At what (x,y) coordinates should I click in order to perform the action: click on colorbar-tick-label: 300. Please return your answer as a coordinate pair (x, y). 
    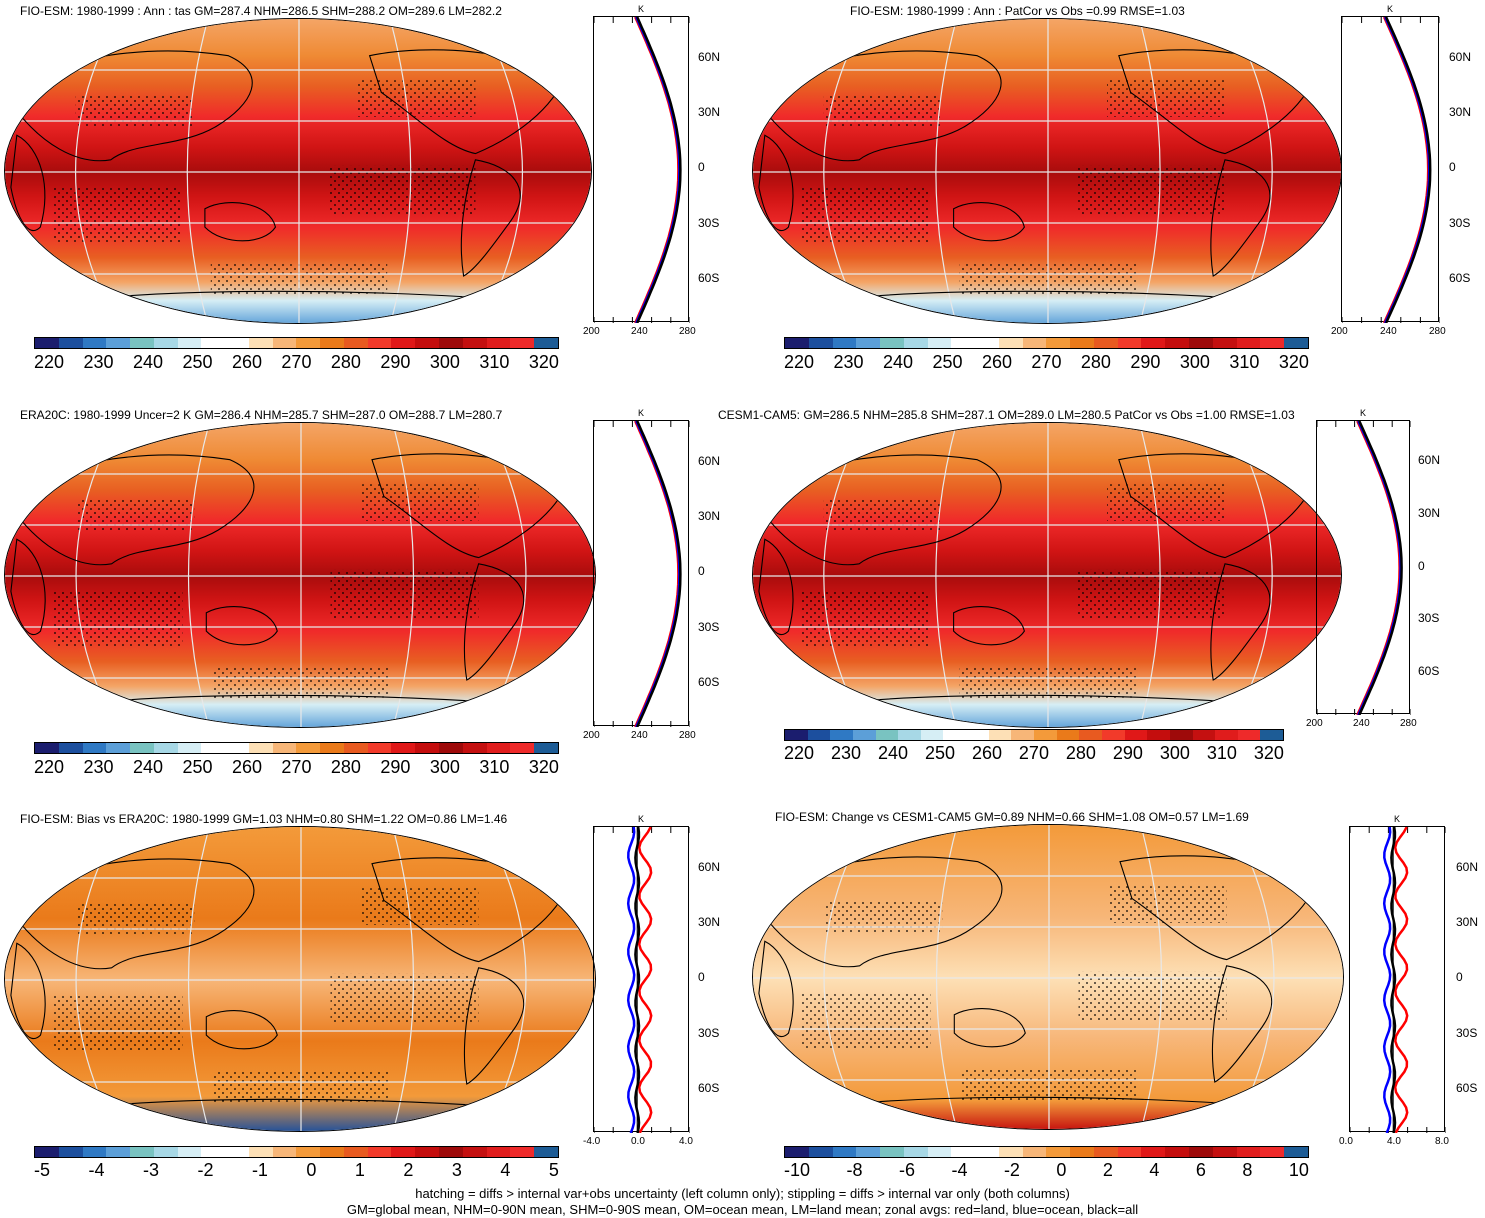
    Looking at the image, I should click on (444, 362).